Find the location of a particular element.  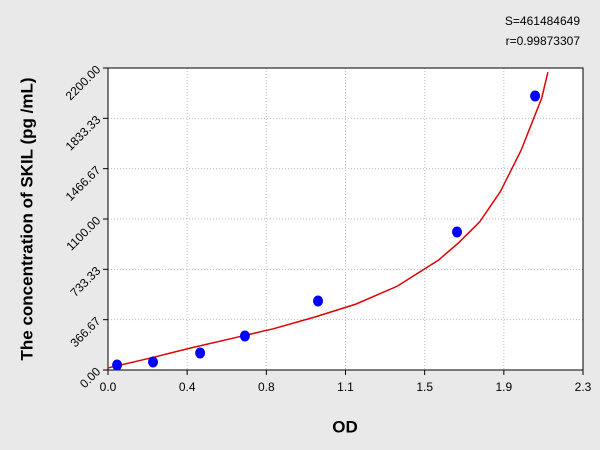

annotation: S=461484649 is located at coordinates (542, 21).